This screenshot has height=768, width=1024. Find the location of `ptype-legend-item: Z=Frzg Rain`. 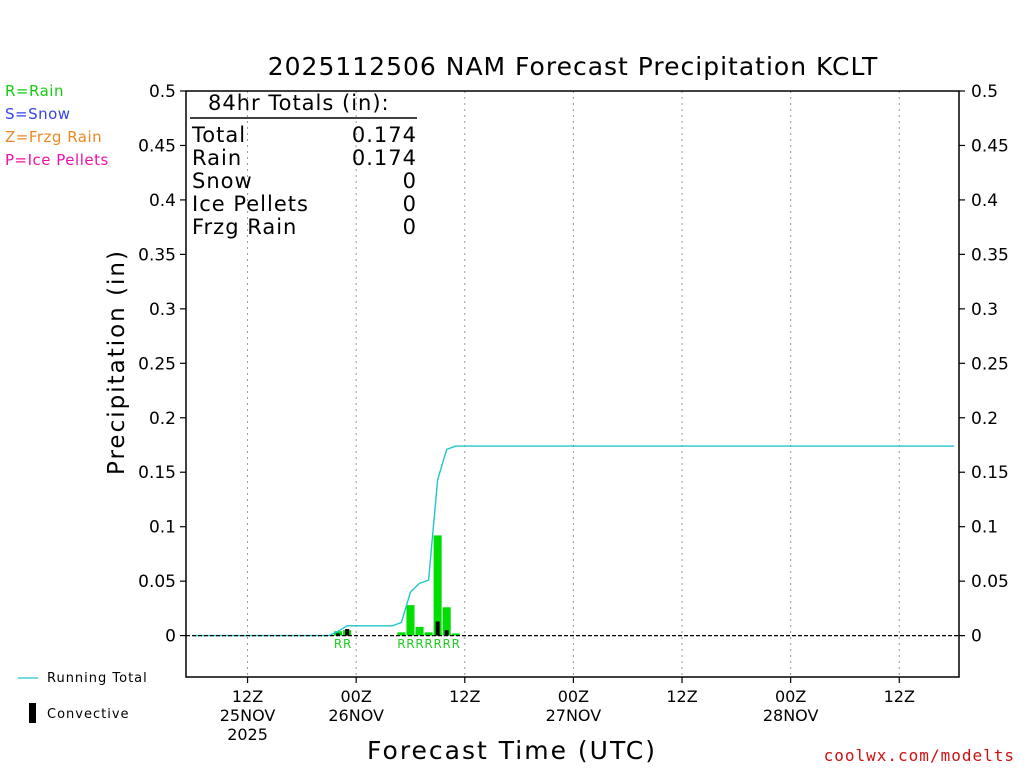

ptype-legend-item: Z=Frzg Rain is located at coordinates (53, 137).